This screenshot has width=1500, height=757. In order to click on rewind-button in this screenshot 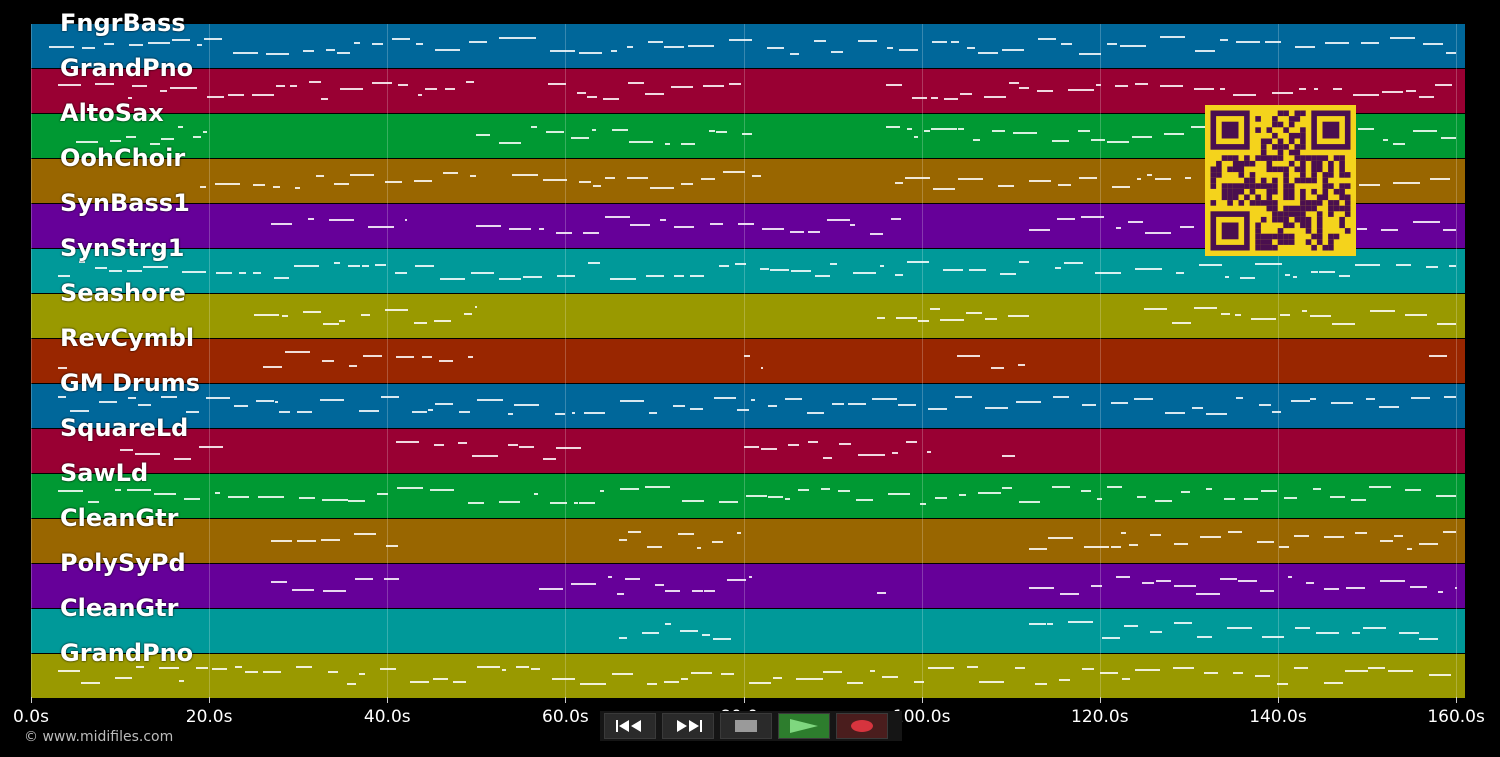, I will do `click(630, 726)`.